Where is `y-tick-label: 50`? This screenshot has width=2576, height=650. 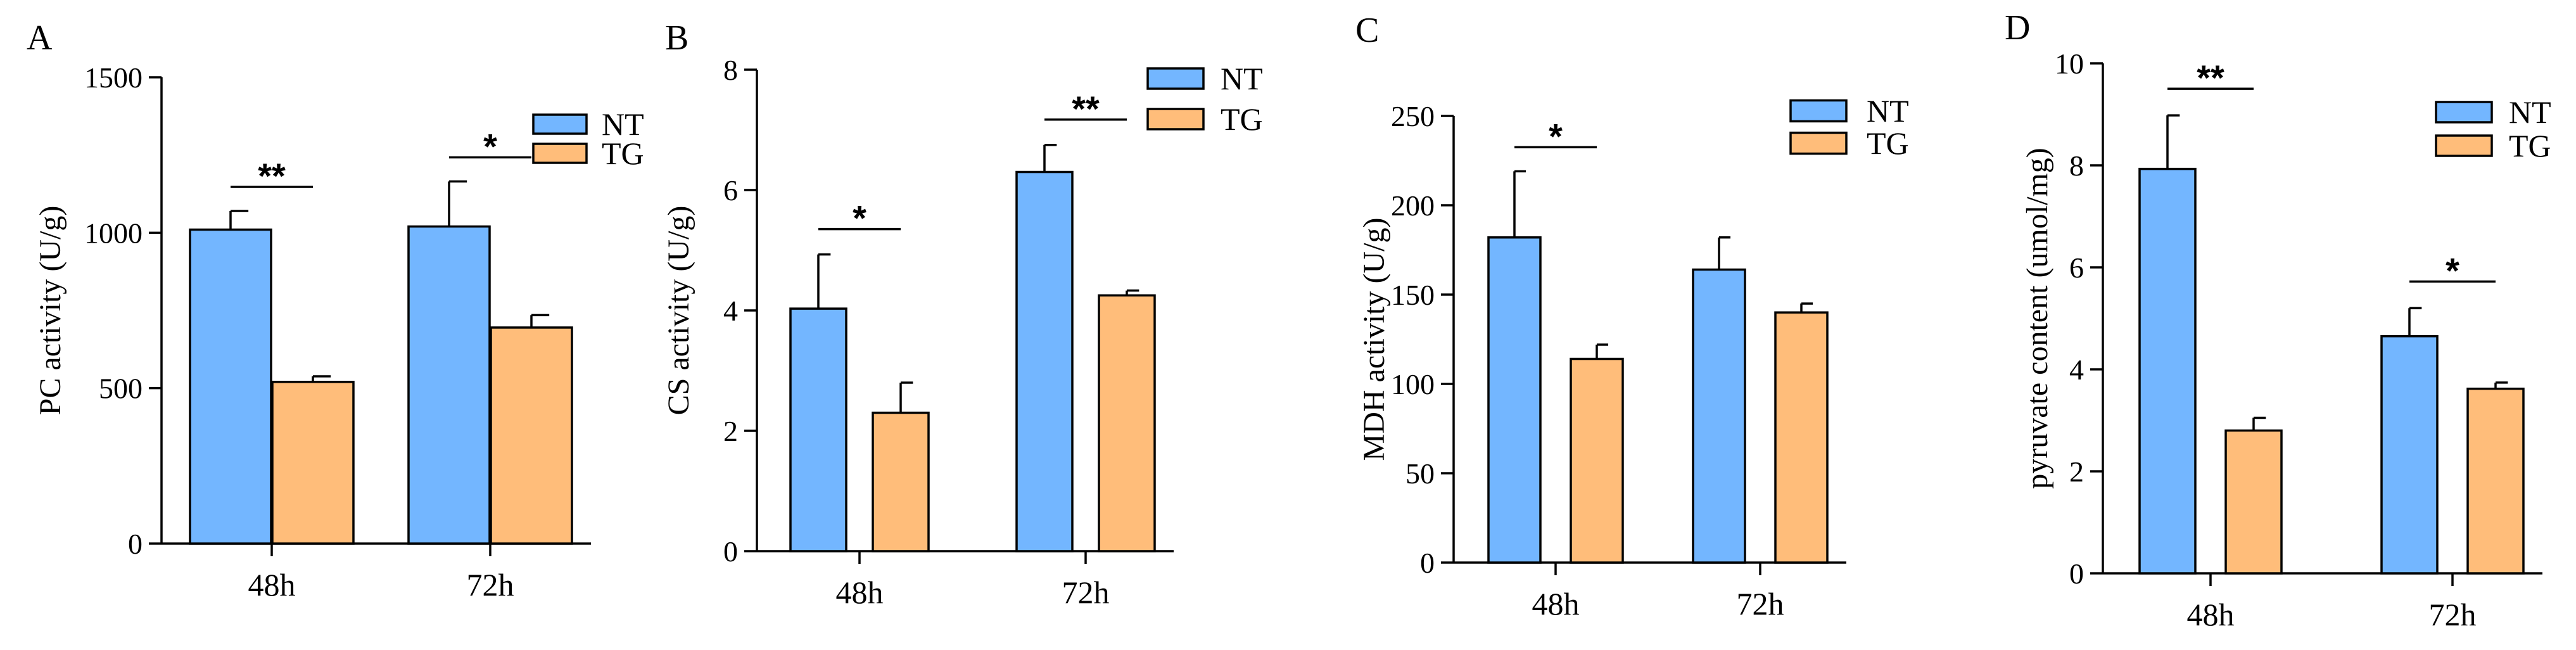
y-tick-label: 50 is located at coordinates (1420, 473).